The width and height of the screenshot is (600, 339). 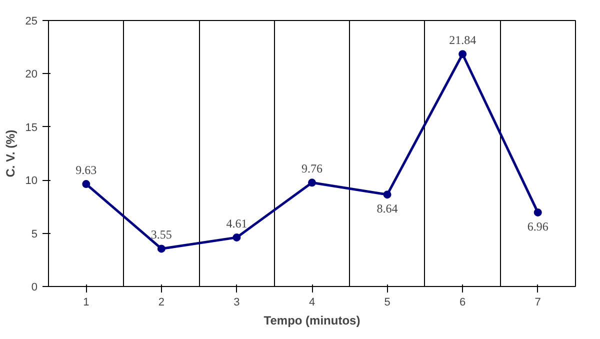 What do you see at coordinates (10, 154) in the screenshot?
I see `y-axis-title: C. V. (%)` at bounding box center [10, 154].